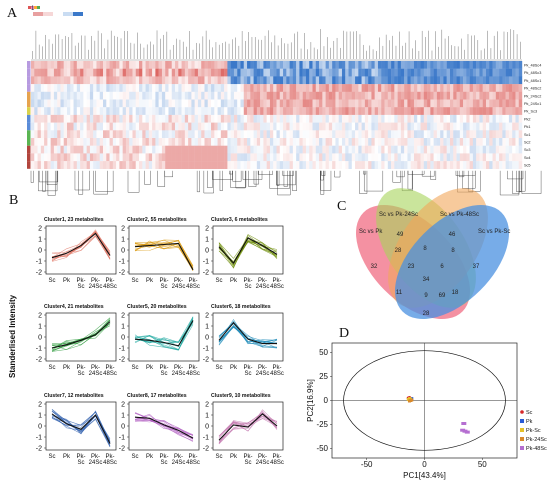  Describe the element at coordinates (322, 424) in the screenshot. I see `y-tick-label: -25` at that location.